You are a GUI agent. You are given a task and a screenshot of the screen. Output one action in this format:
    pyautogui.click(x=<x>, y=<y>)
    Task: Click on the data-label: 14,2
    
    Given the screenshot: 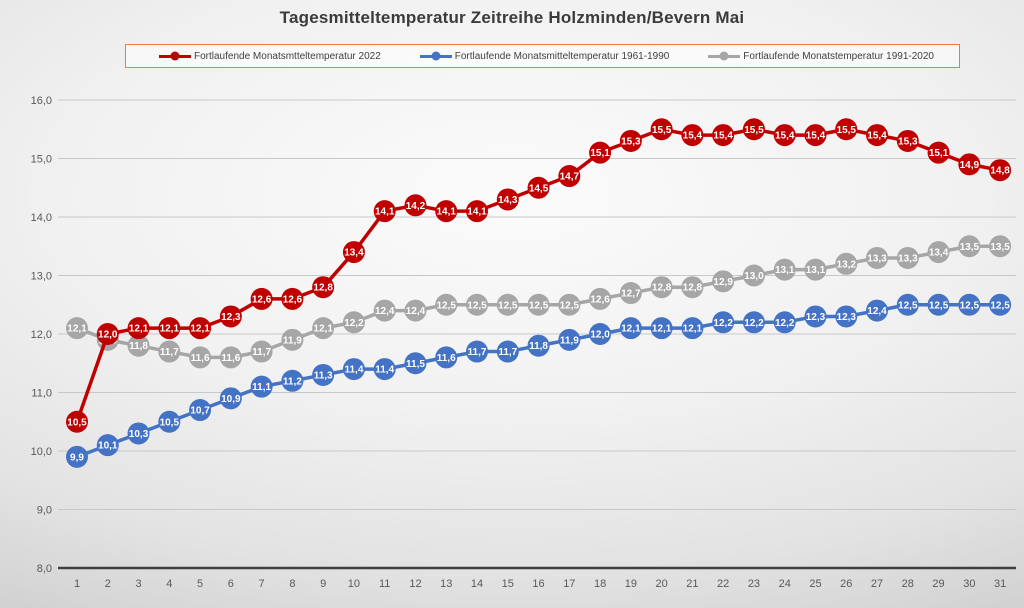 What is the action you would take?
    pyautogui.click(x=416, y=206)
    